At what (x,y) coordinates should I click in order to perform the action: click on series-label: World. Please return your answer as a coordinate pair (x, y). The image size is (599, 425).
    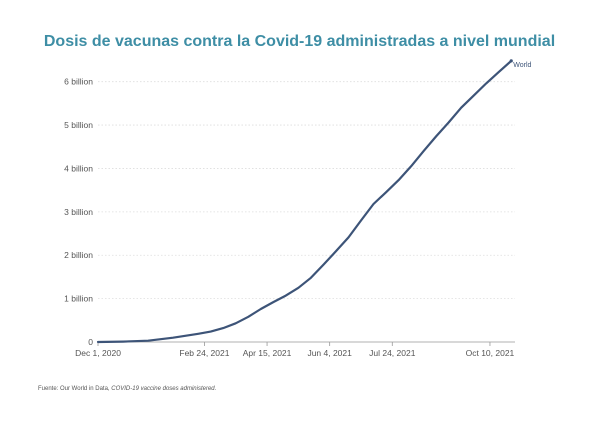
    Looking at the image, I should click on (522, 65).